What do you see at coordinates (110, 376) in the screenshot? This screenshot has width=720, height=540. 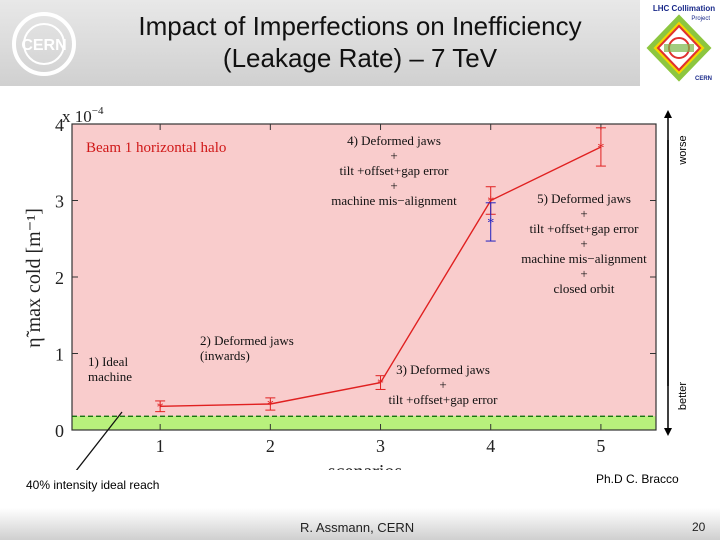 I see `annotation-1-line: machine` at bounding box center [110, 376].